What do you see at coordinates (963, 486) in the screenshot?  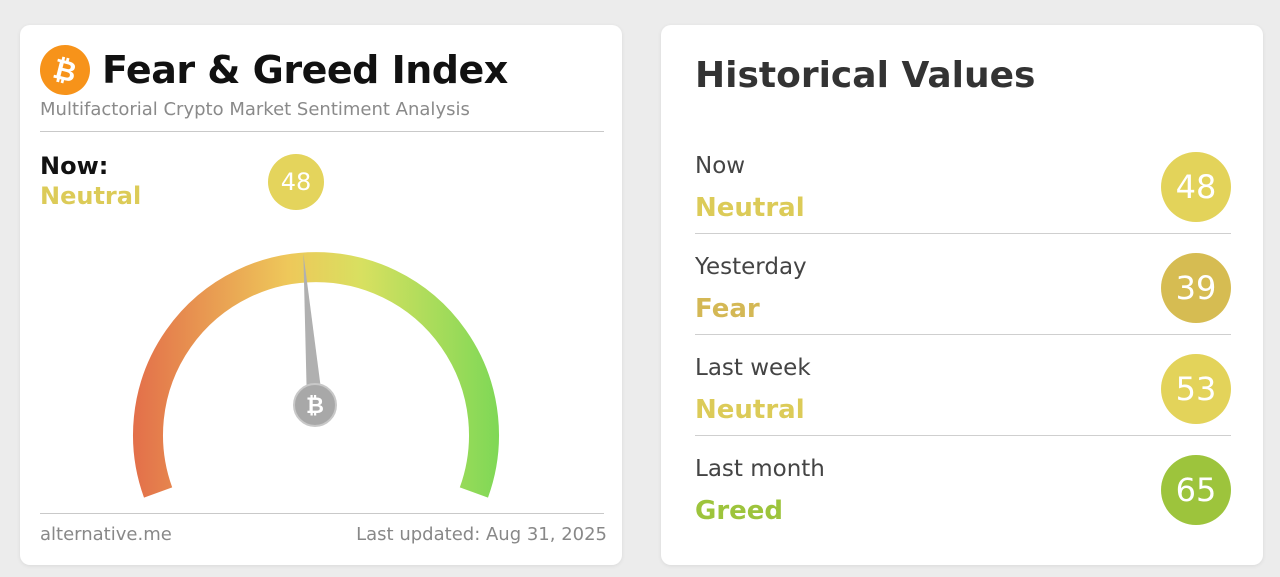 I see `history-row-last-month: Last month Greed 65` at bounding box center [963, 486].